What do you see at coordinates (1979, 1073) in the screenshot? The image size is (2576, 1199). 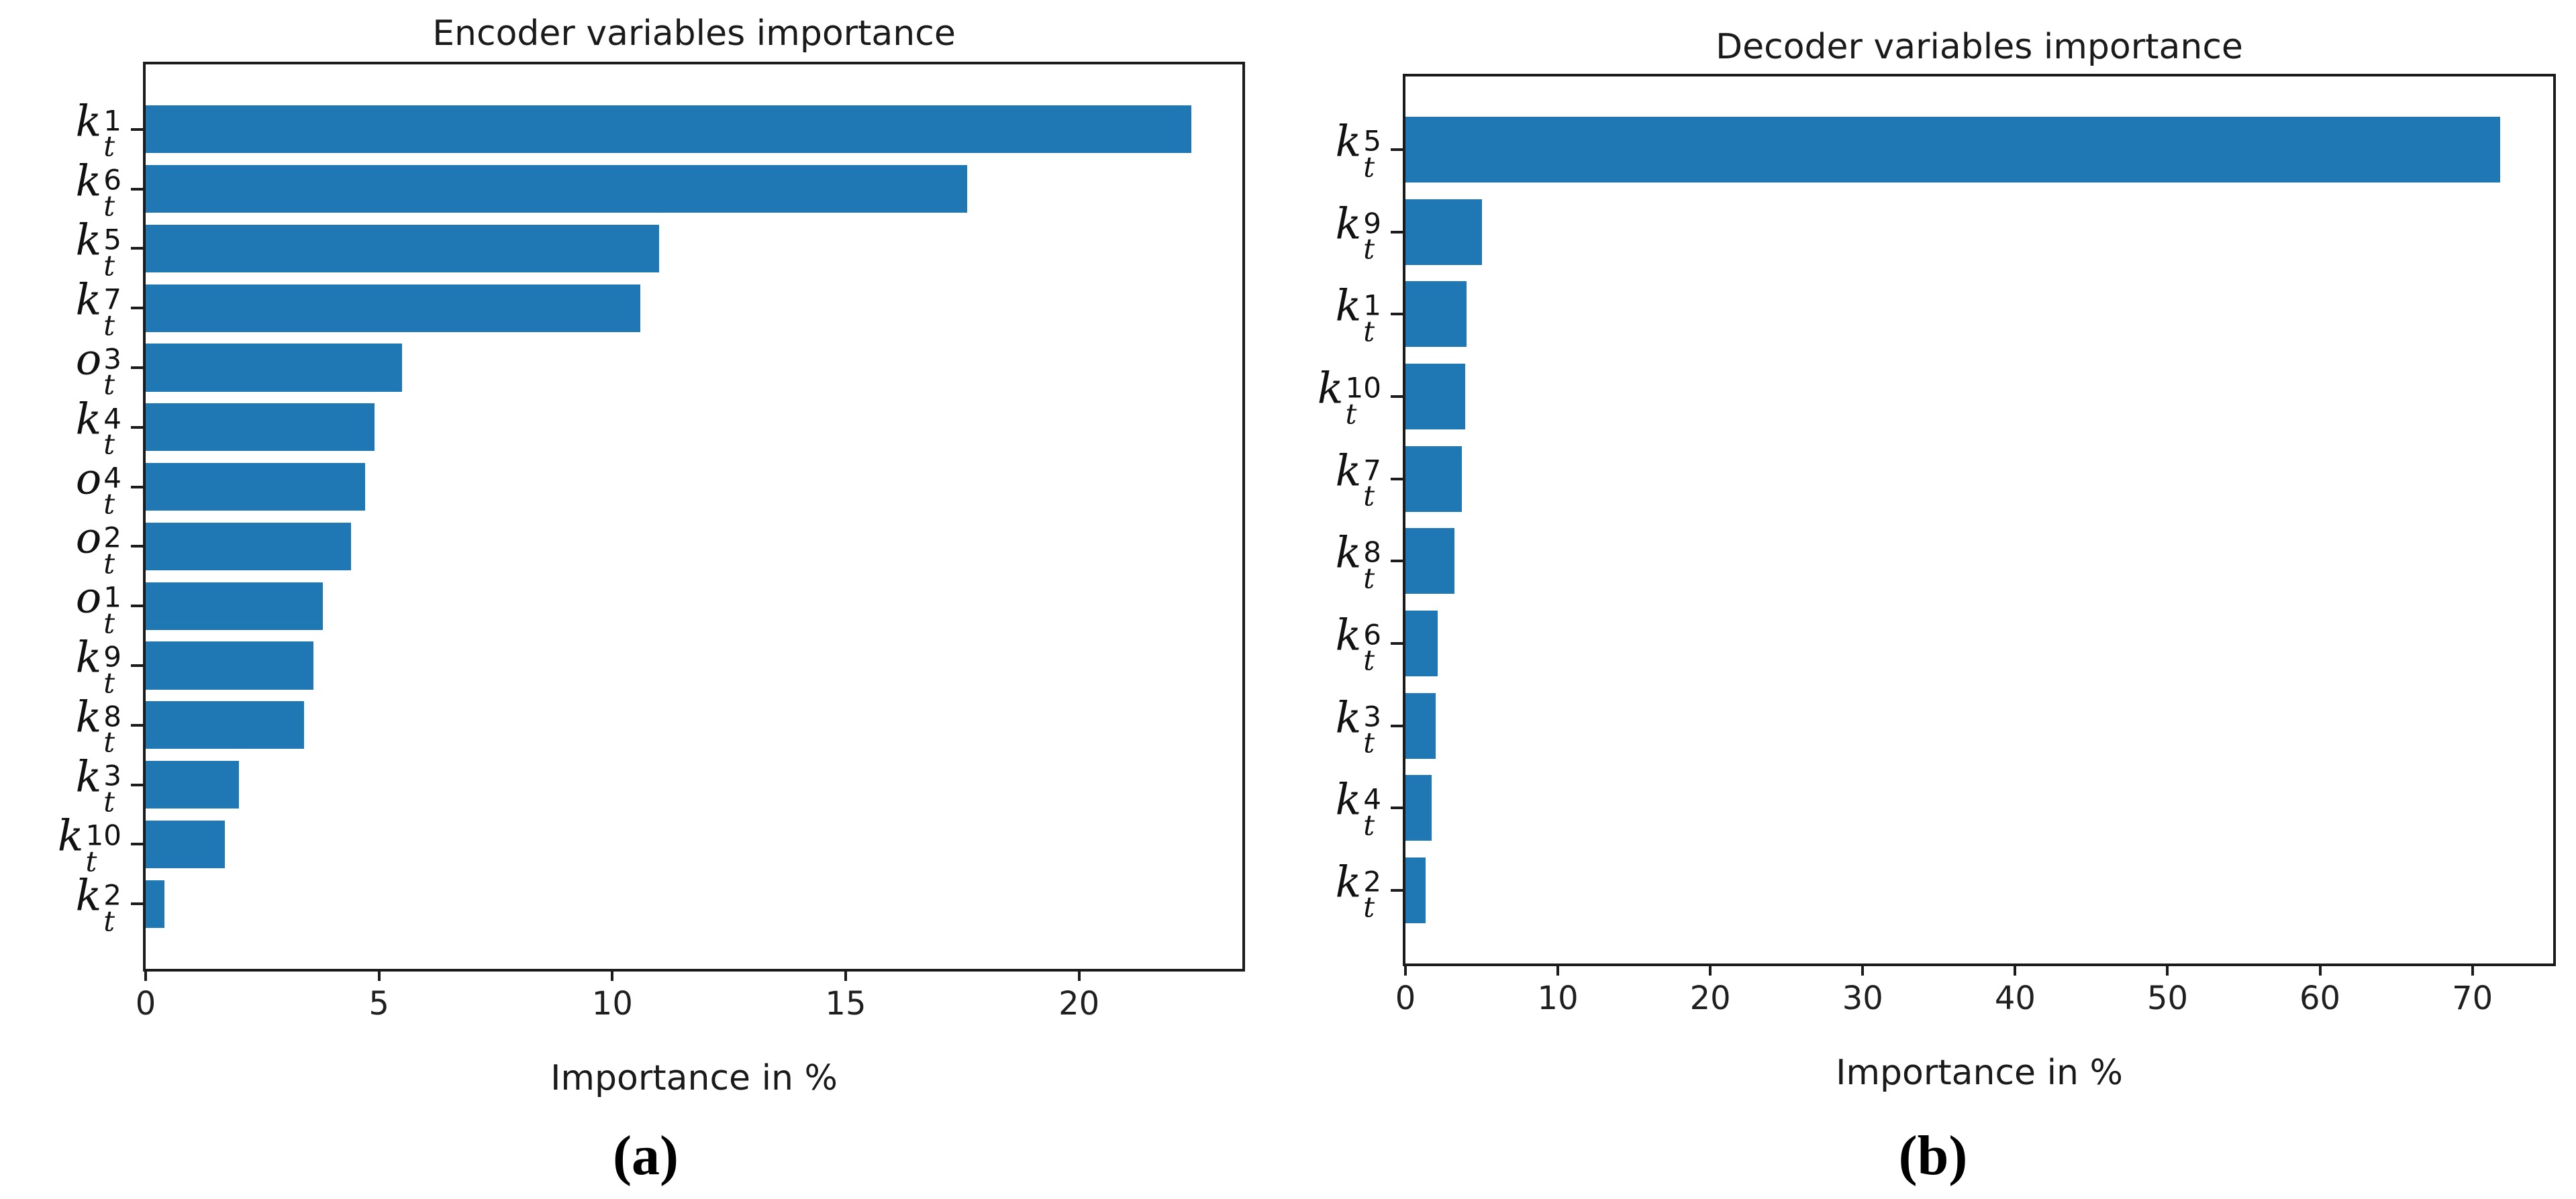 I see `decoder-x-axis-label: Importance in %` at bounding box center [1979, 1073].